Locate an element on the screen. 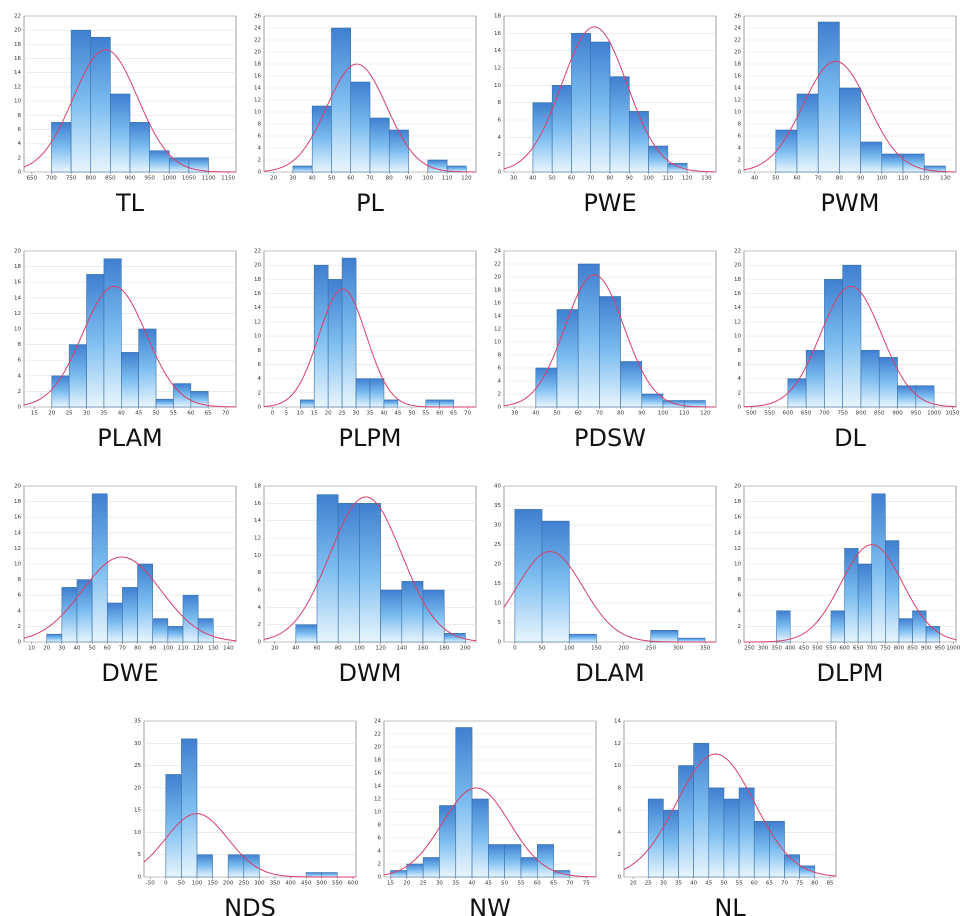 This screenshot has height=916, width=960. y-tick-label: 0 is located at coordinates (20, 408).